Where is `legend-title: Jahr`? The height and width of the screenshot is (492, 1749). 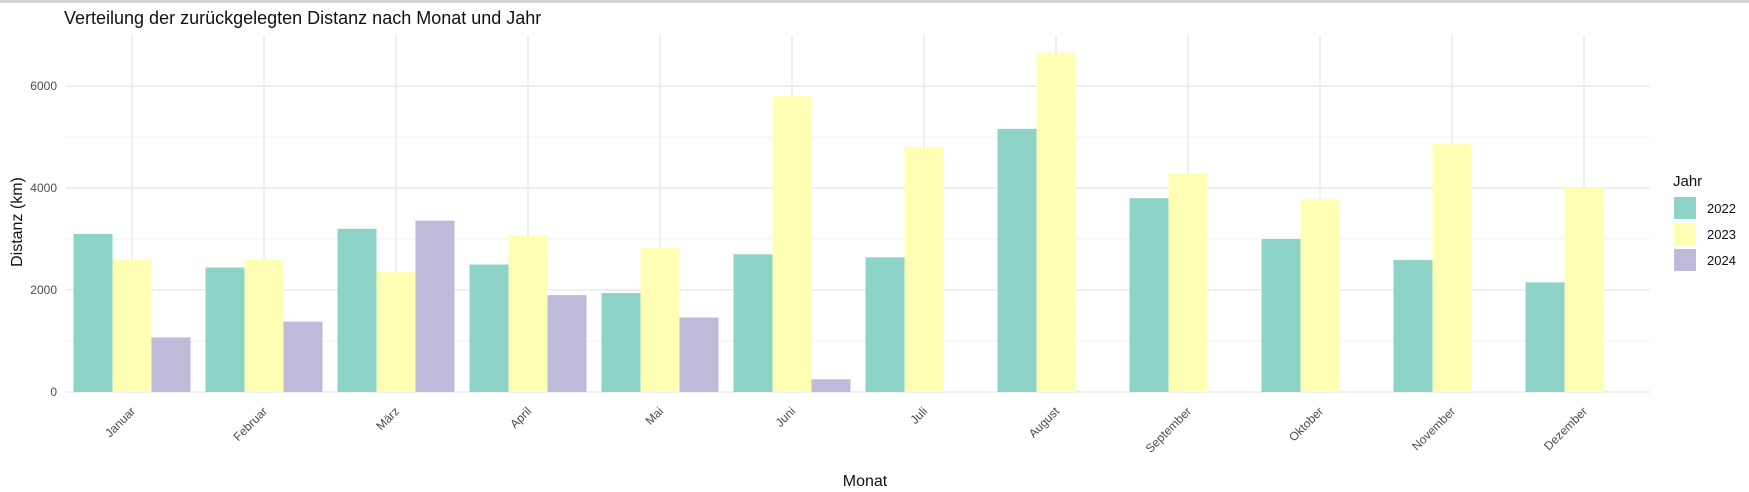 legend-title: Jahr is located at coordinates (1687, 181).